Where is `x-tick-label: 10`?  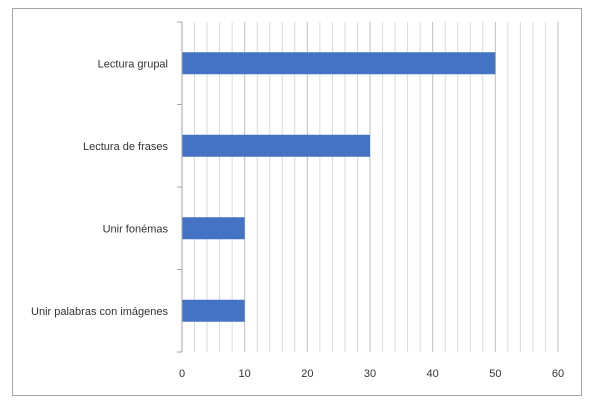
x-tick-label: 10 is located at coordinates (245, 374).